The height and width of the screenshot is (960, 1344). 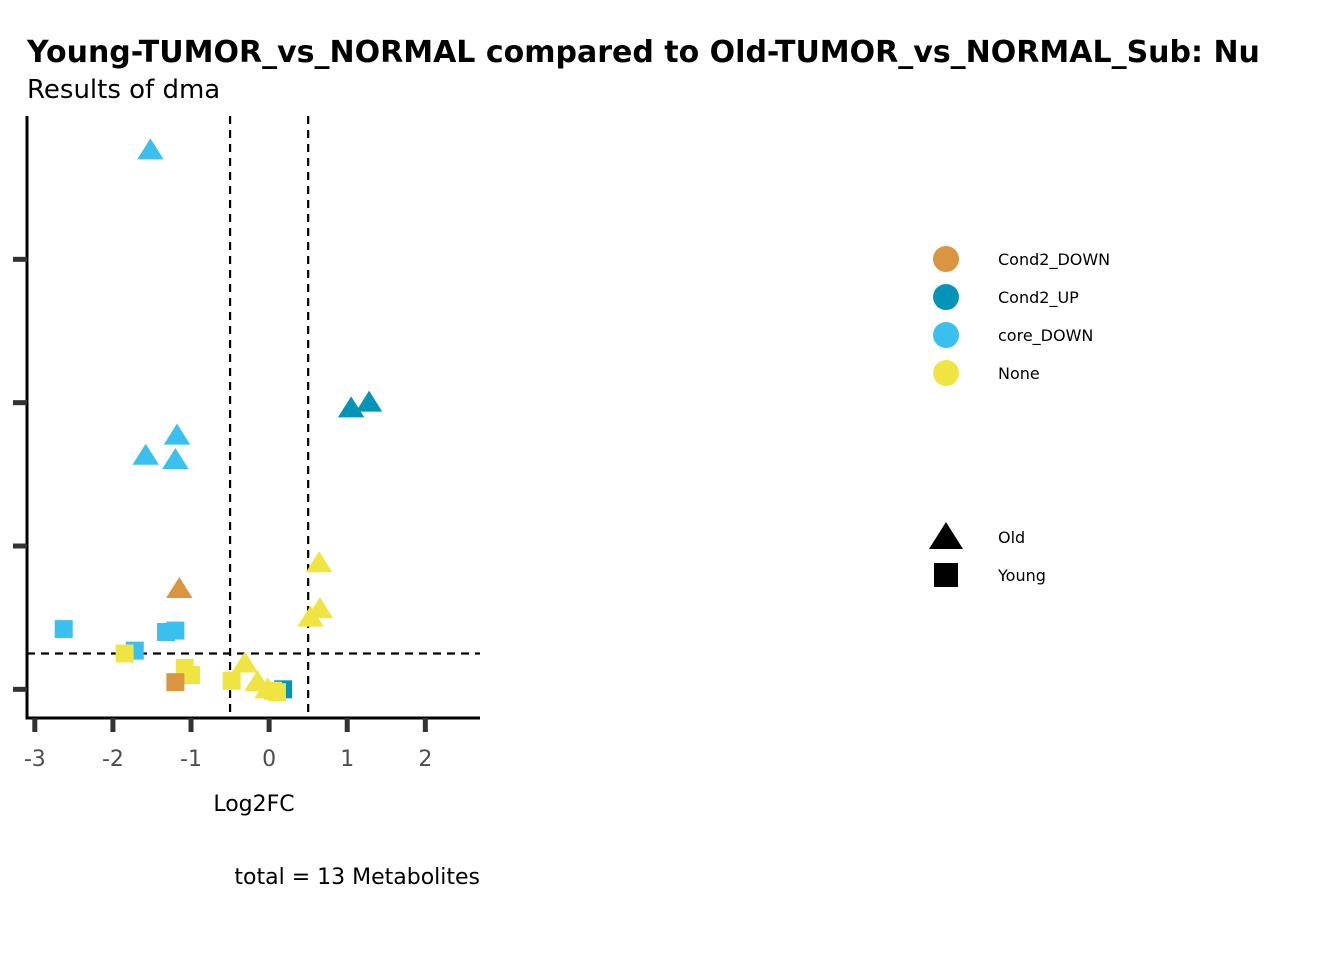 I want to click on x-tick-label-0: -3, so click(x=35, y=759).